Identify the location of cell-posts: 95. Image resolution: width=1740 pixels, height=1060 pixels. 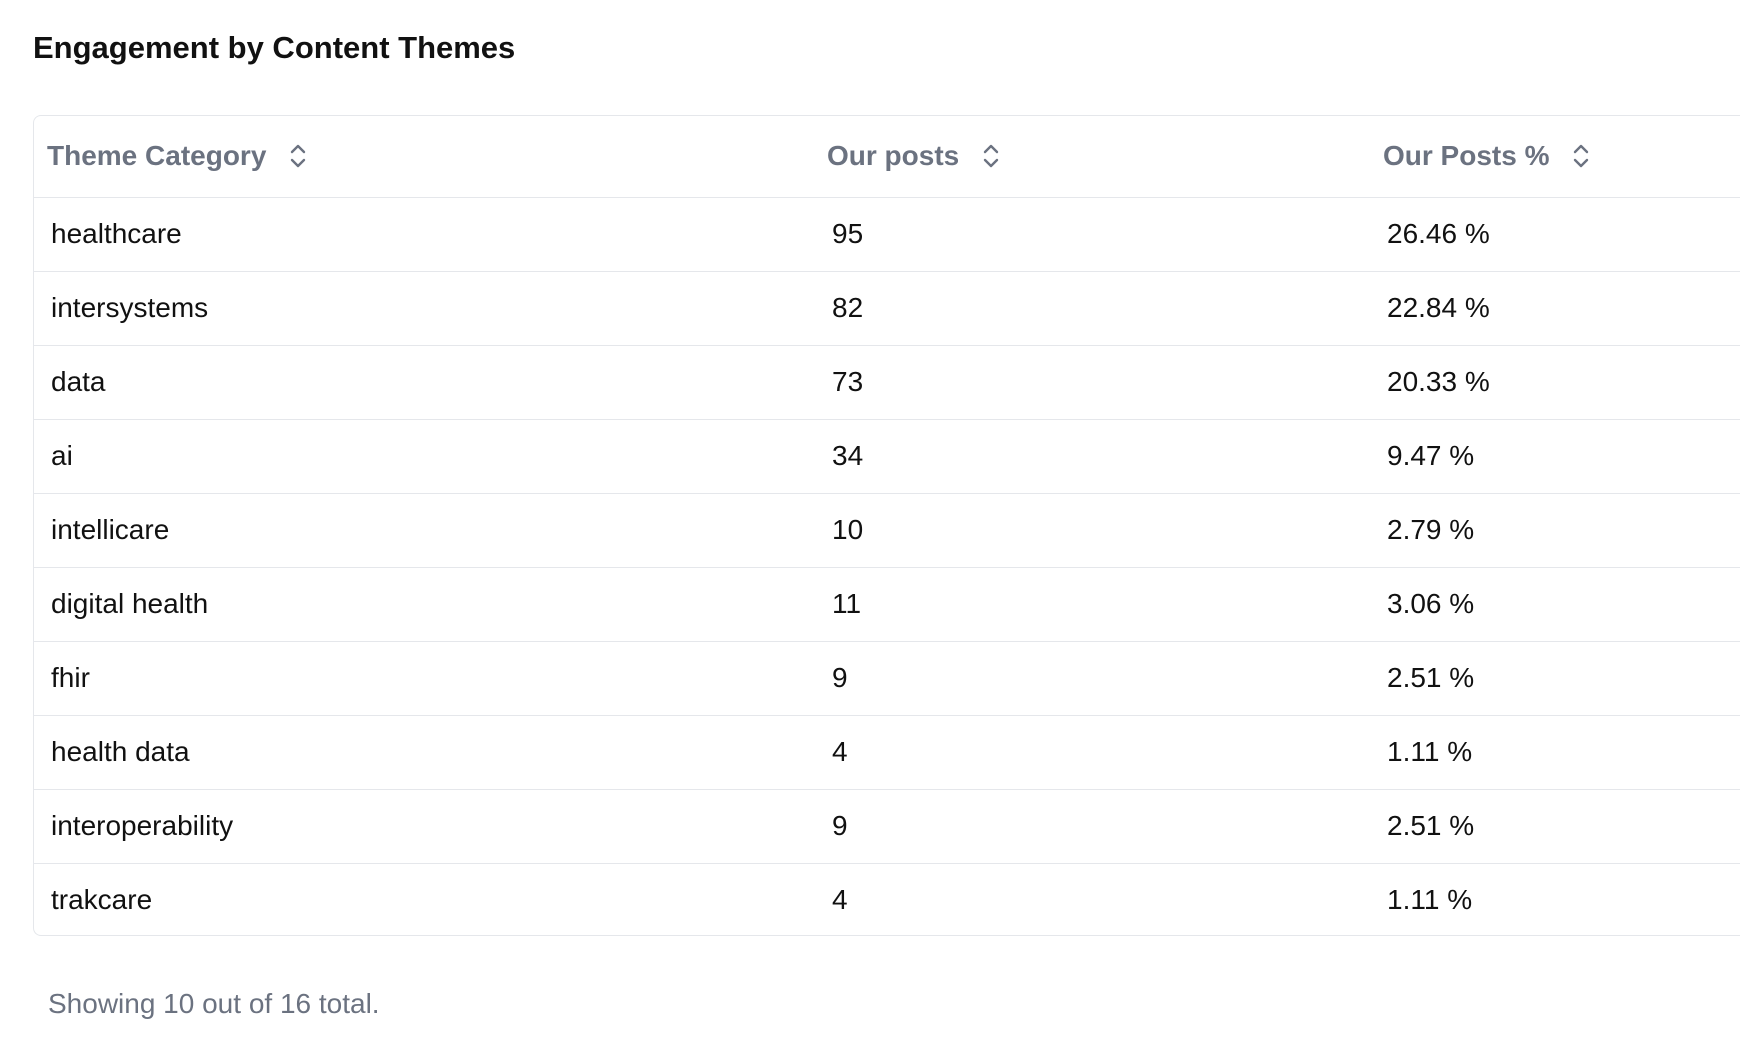
(1092, 234).